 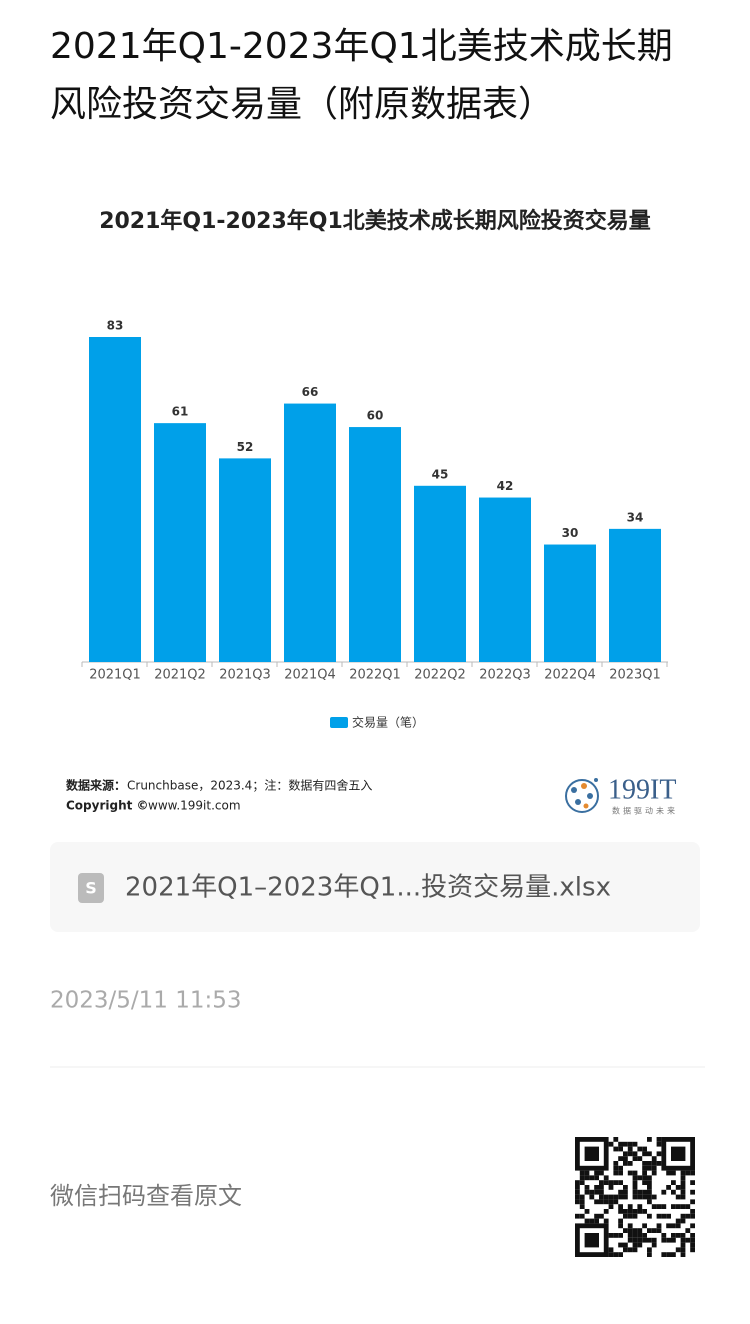 What do you see at coordinates (388, 722) in the screenshot?
I see `legend-label: 交易量（笔）` at bounding box center [388, 722].